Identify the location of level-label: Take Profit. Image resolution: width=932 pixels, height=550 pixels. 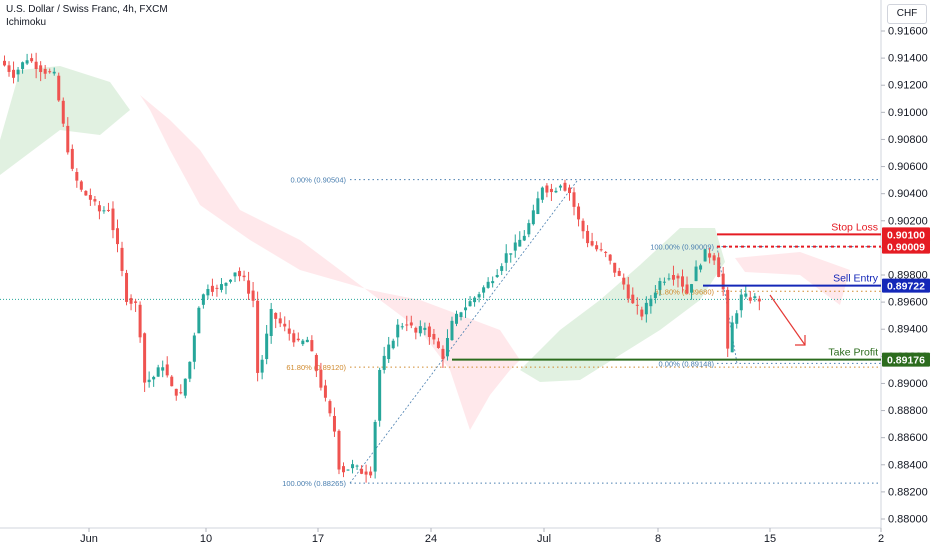
(853, 353).